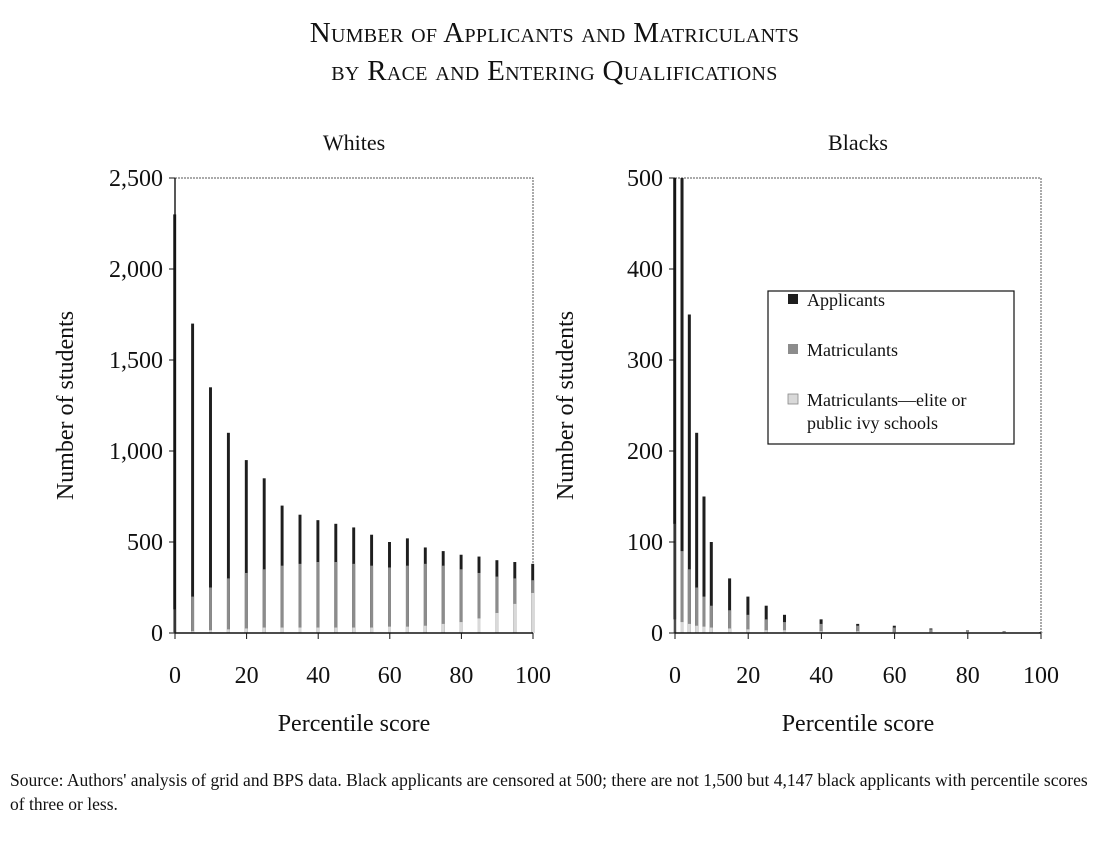 This screenshot has width=1109, height=846. What do you see at coordinates (1041, 676) in the screenshot?
I see `x-tick-label: 100` at bounding box center [1041, 676].